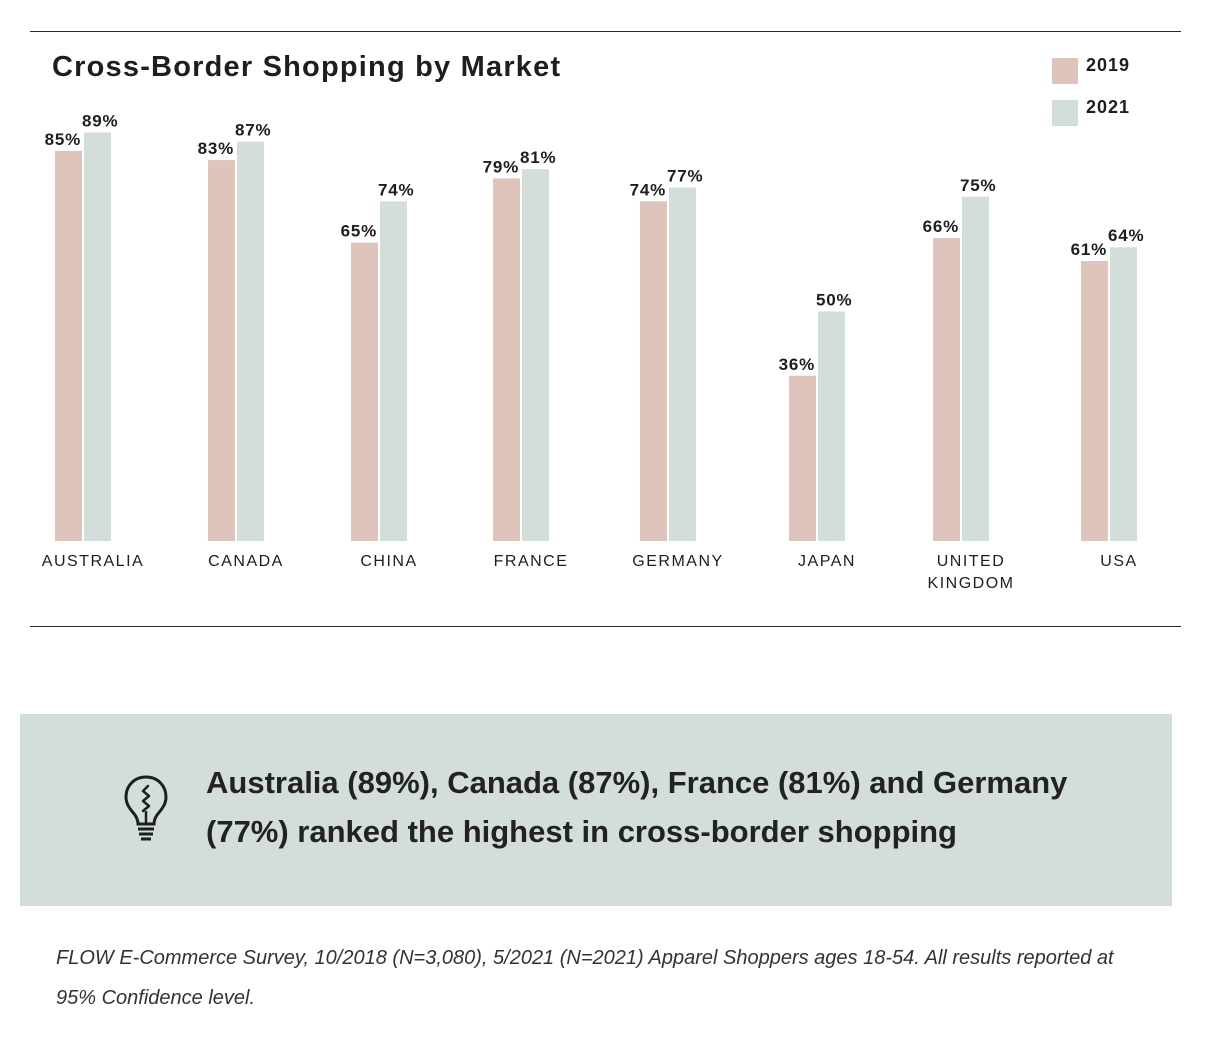 The image size is (1228, 1038). I want to click on data-label-germany-2019: 74%, so click(648, 189).